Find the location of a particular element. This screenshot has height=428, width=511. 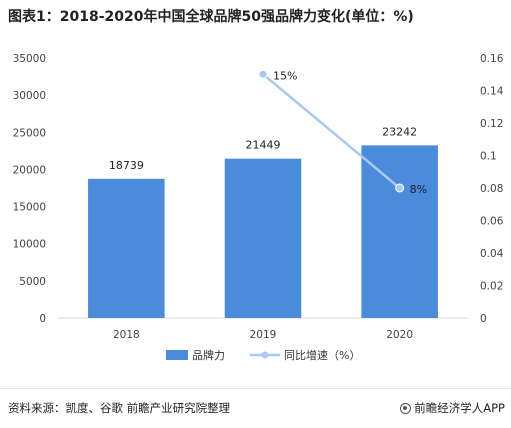

source-note: 资料来源：凯度、谷歌 前瞻产业研究院整理 is located at coordinates (119, 408).